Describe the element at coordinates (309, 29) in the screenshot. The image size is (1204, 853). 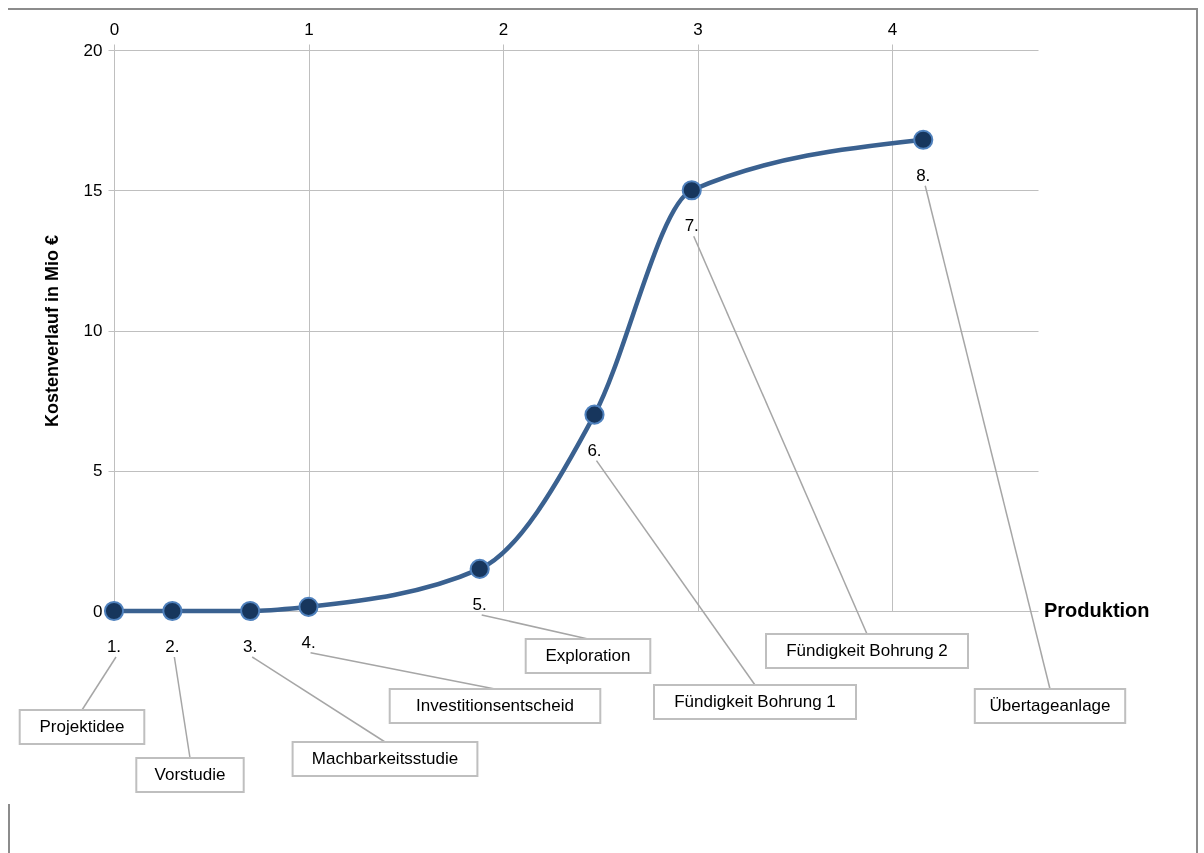
I see `x-tick-label: 1` at that location.